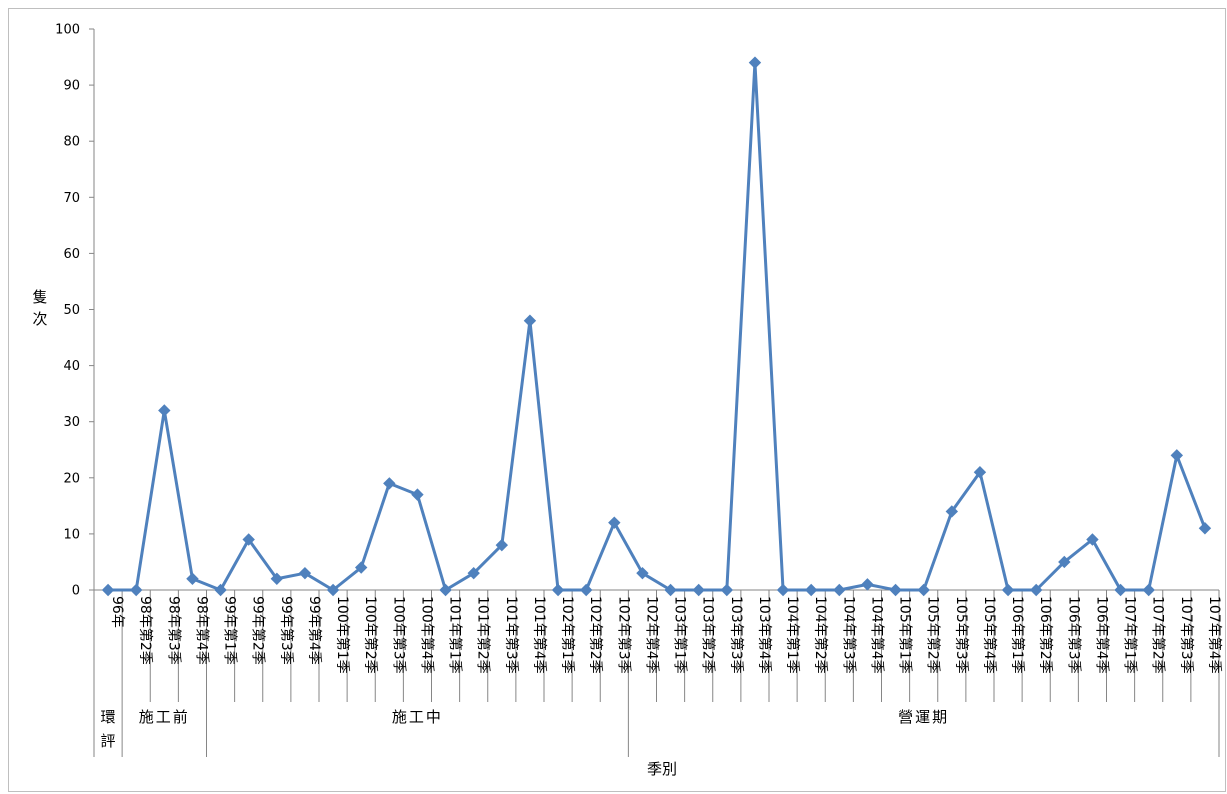 This screenshot has width=1227, height=794. Describe the element at coordinates (76, 591) in the screenshot. I see `y-tick-label: 0` at that location.